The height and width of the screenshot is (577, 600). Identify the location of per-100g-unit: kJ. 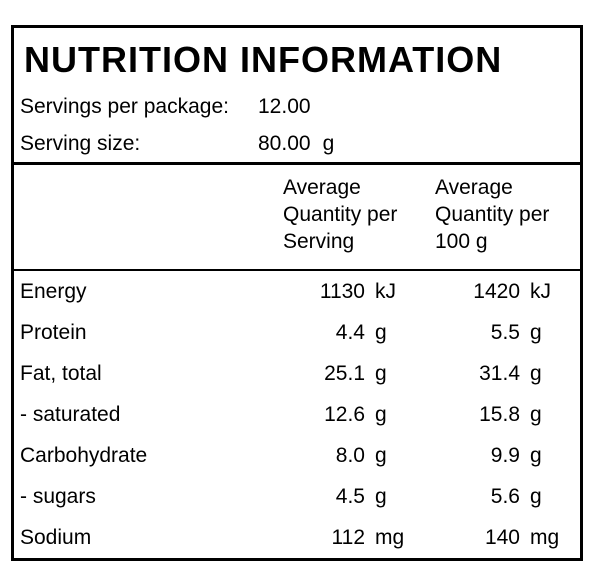
(540, 291).